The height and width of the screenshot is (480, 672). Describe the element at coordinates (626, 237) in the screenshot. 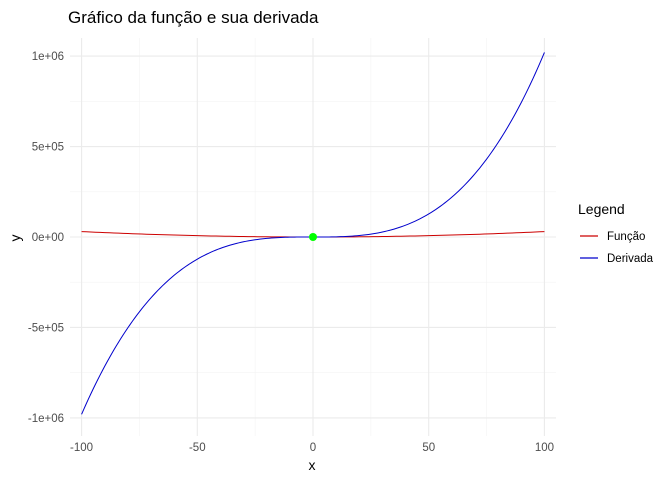

I see `legend-label-funcao: Função` at that location.